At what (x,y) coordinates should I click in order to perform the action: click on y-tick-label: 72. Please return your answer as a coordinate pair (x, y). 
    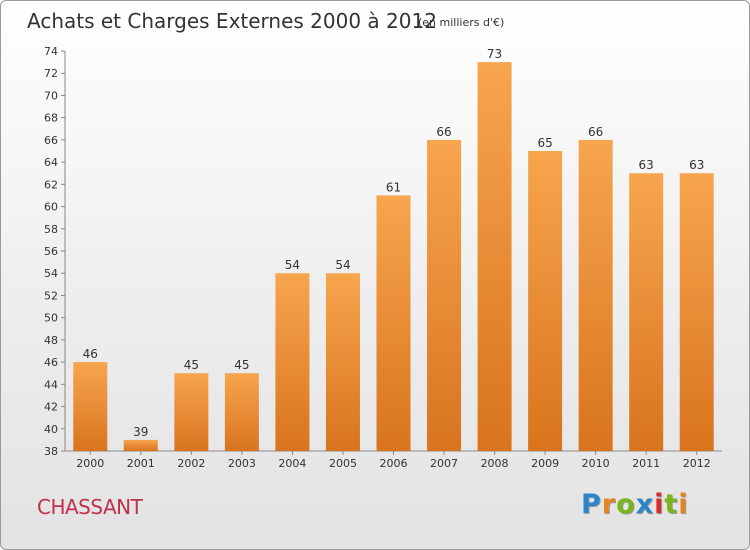
    Looking at the image, I should click on (51, 73).